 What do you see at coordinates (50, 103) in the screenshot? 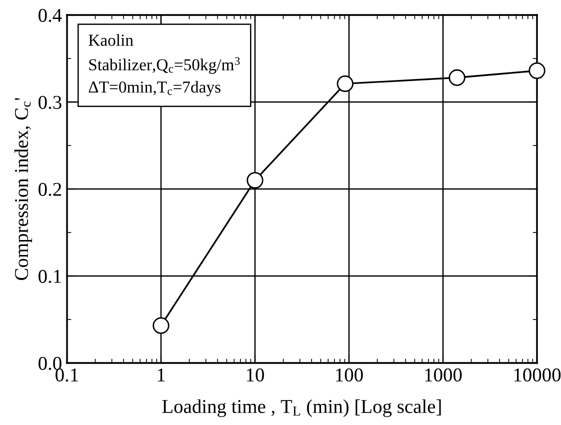
I see `y-tick-label: 0.3` at bounding box center [50, 103].